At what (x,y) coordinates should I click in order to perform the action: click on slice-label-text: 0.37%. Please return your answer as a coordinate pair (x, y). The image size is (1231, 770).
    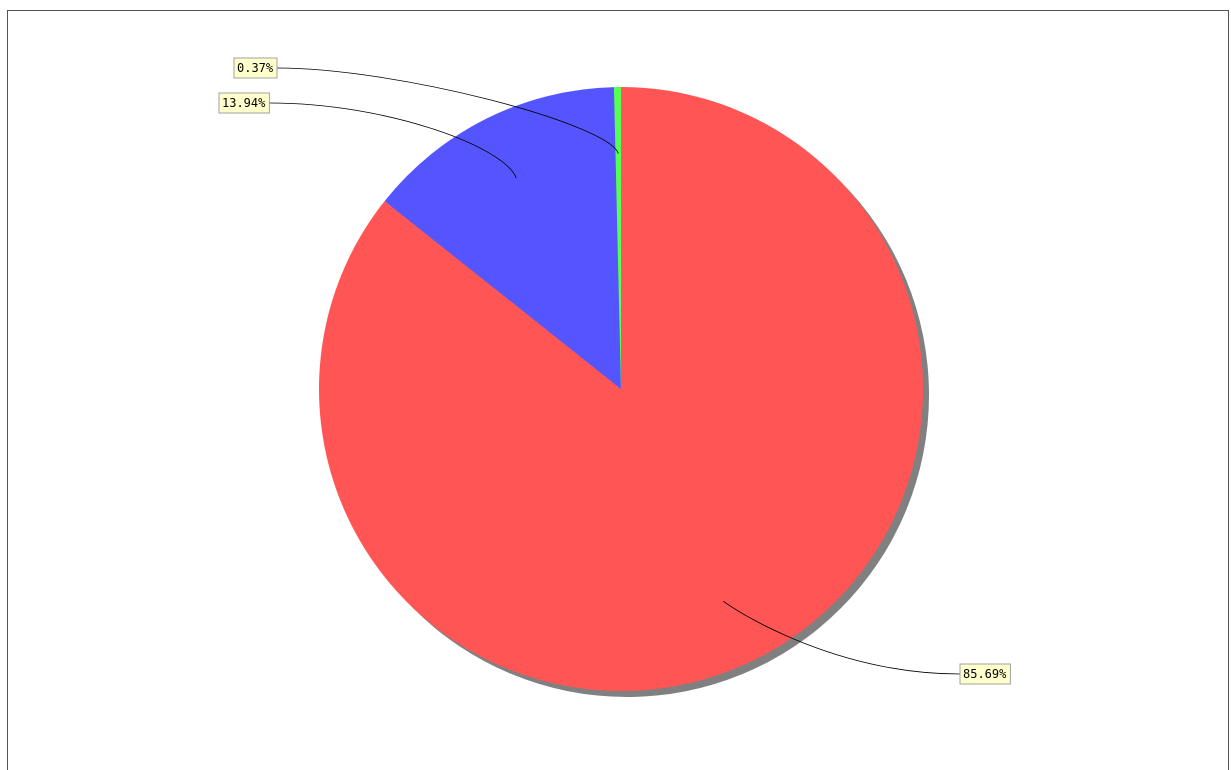
    Looking at the image, I should click on (255, 68).